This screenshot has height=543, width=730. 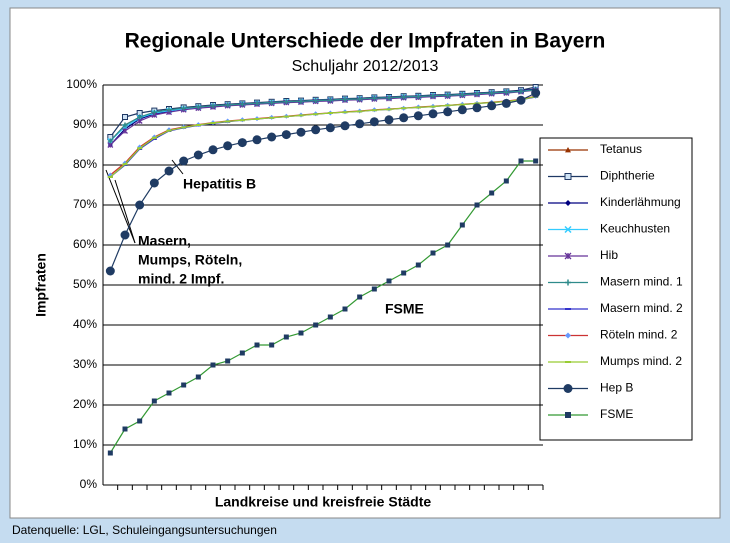 I want to click on legend-box, so click(x=616, y=289).